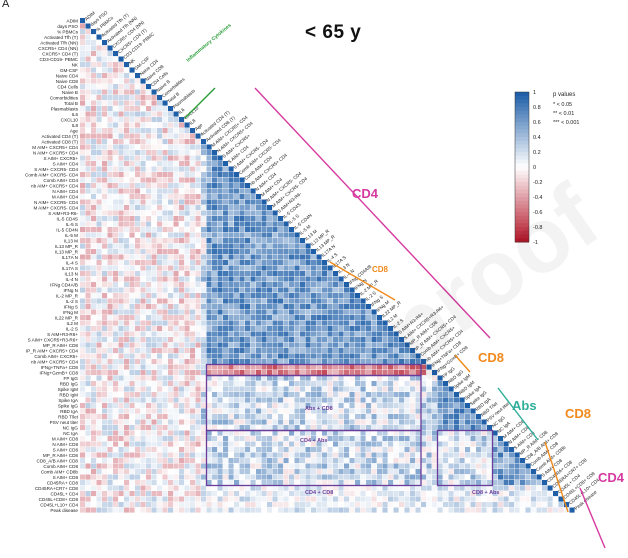  What do you see at coordinates (75, 65) in the screenshot?
I see `row-label: NK` at bounding box center [75, 65].